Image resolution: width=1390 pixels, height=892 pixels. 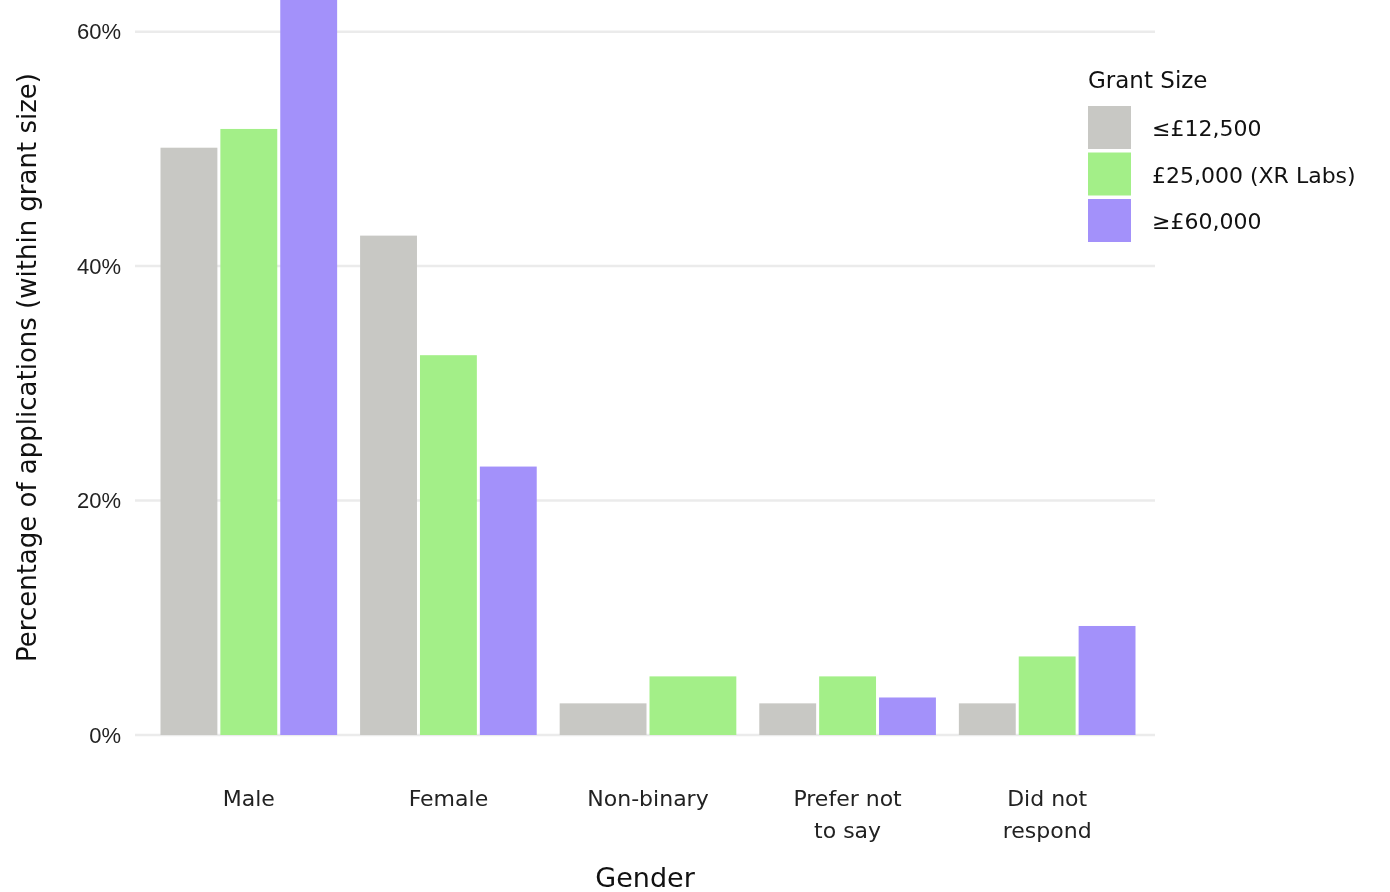 I want to click on x-tick-label: Male, so click(x=248, y=798).